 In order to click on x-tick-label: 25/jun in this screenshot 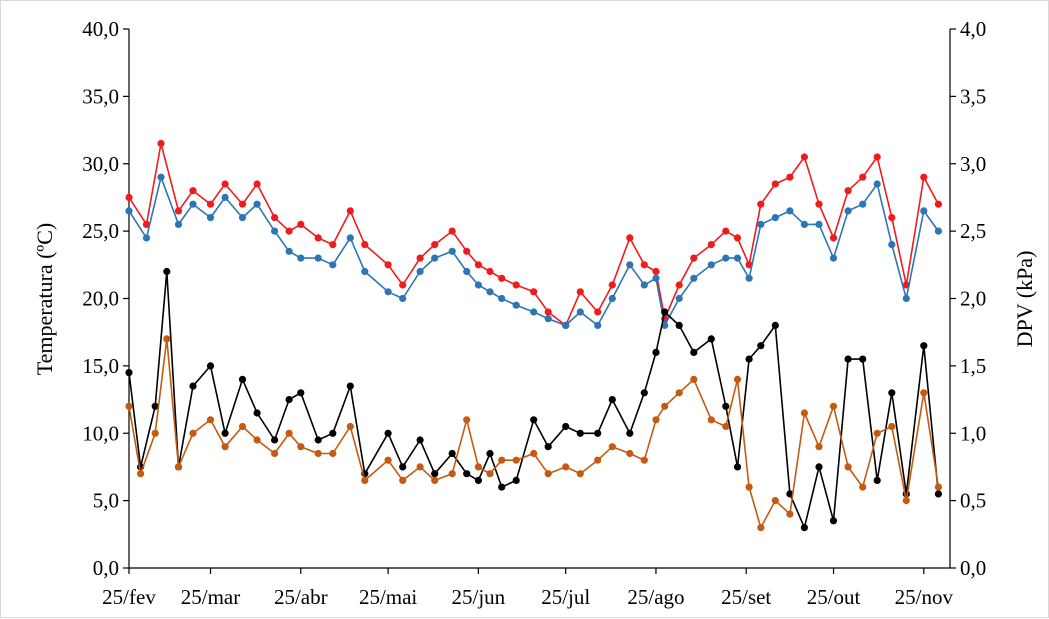, I will do `click(479, 597)`.